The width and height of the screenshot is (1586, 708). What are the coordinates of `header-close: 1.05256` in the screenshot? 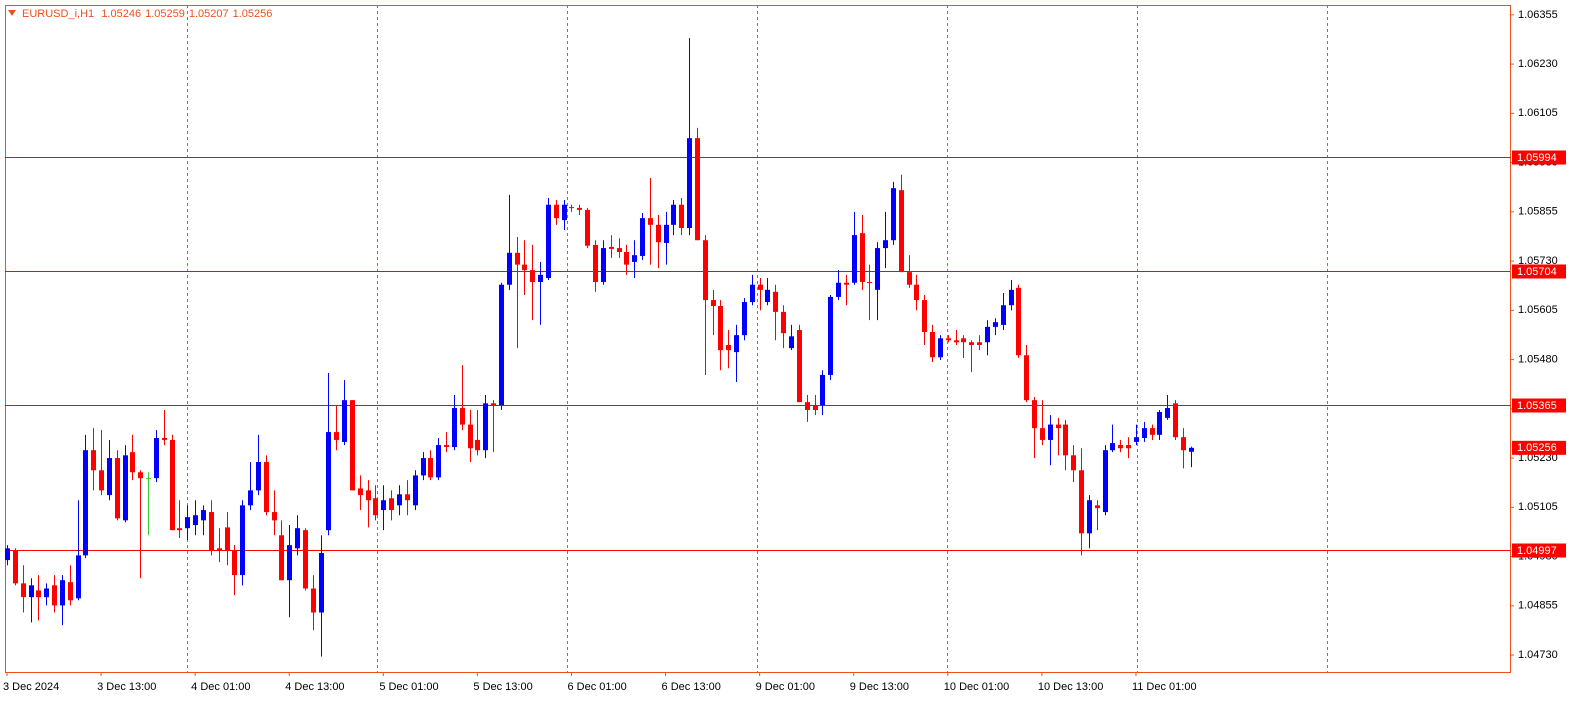 It's located at (253, 14).